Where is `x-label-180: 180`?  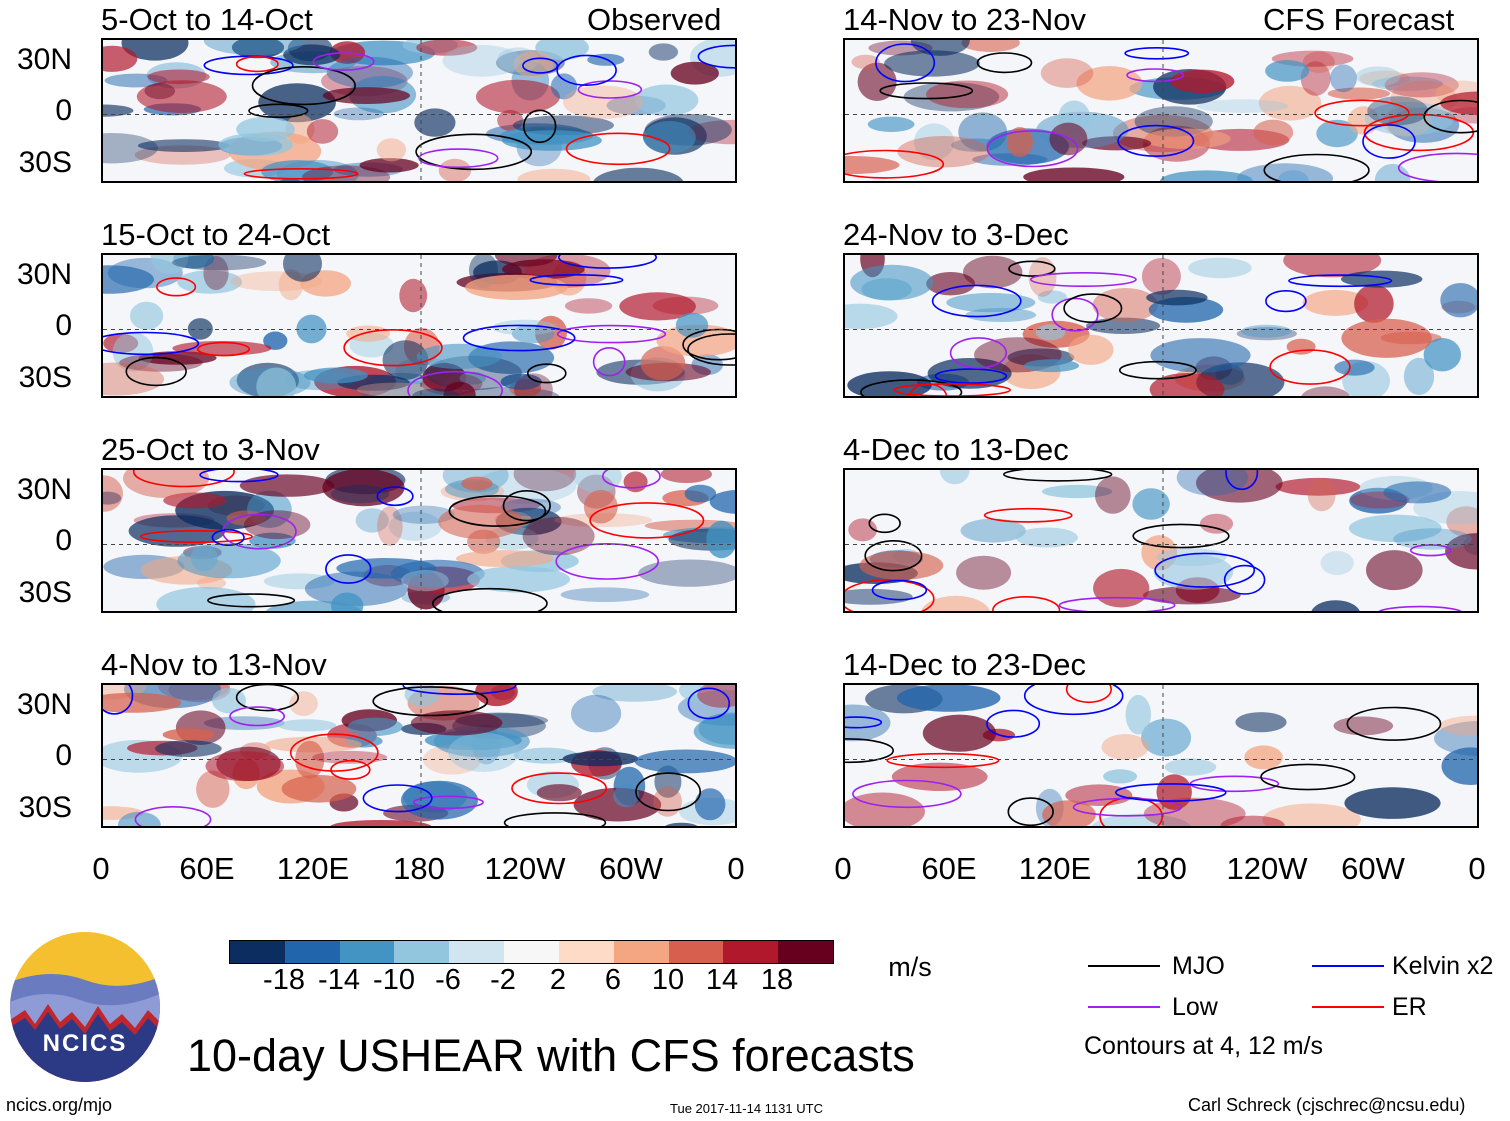
x-label-180: 180 is located at coordinates (419, 868).